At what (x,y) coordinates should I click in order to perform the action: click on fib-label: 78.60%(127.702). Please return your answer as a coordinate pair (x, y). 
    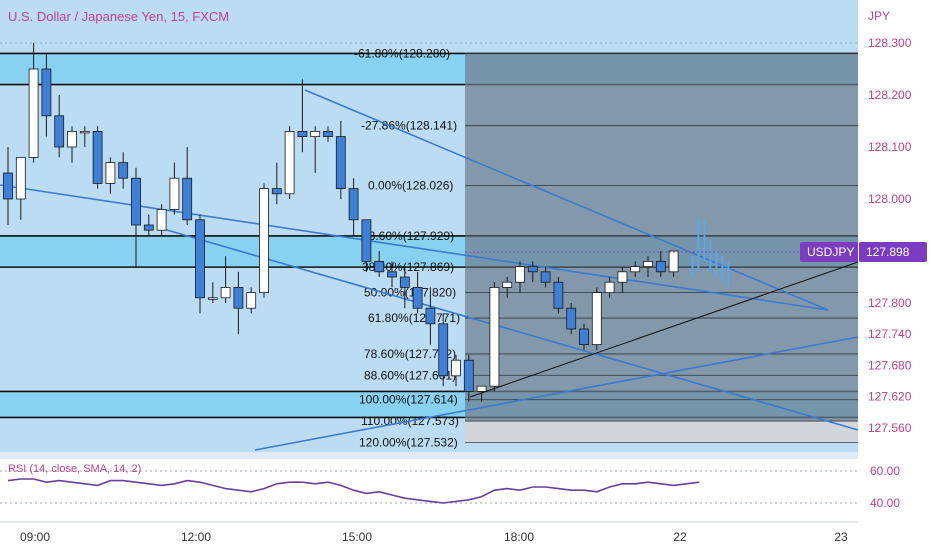
    Looking at the image, I should click on (410, 354).